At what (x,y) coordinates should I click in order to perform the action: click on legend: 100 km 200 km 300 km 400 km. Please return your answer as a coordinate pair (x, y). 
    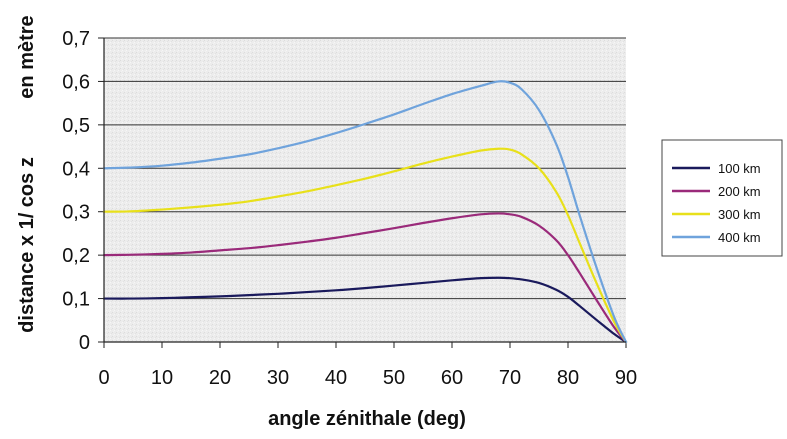
    Looking at the image, I should click on (722, 198).